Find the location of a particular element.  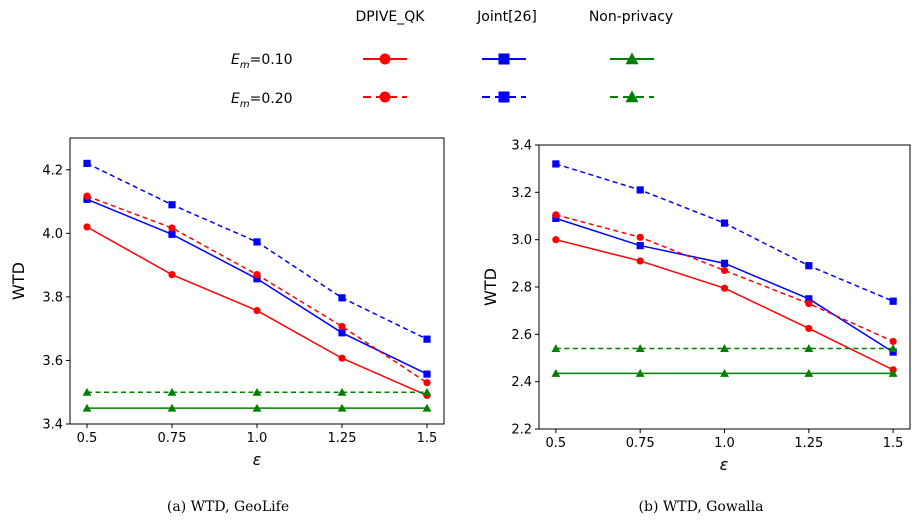

legend-row-em010: Em=0.10 is located at coordinates (262, 61).